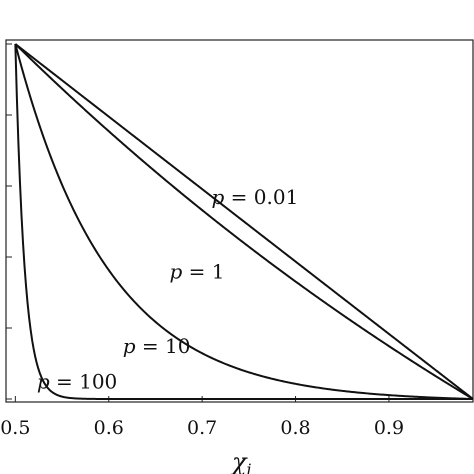 This screenshot has width=474, height=474. I want to click on series-label-eq-1: =, so click(196, 271).